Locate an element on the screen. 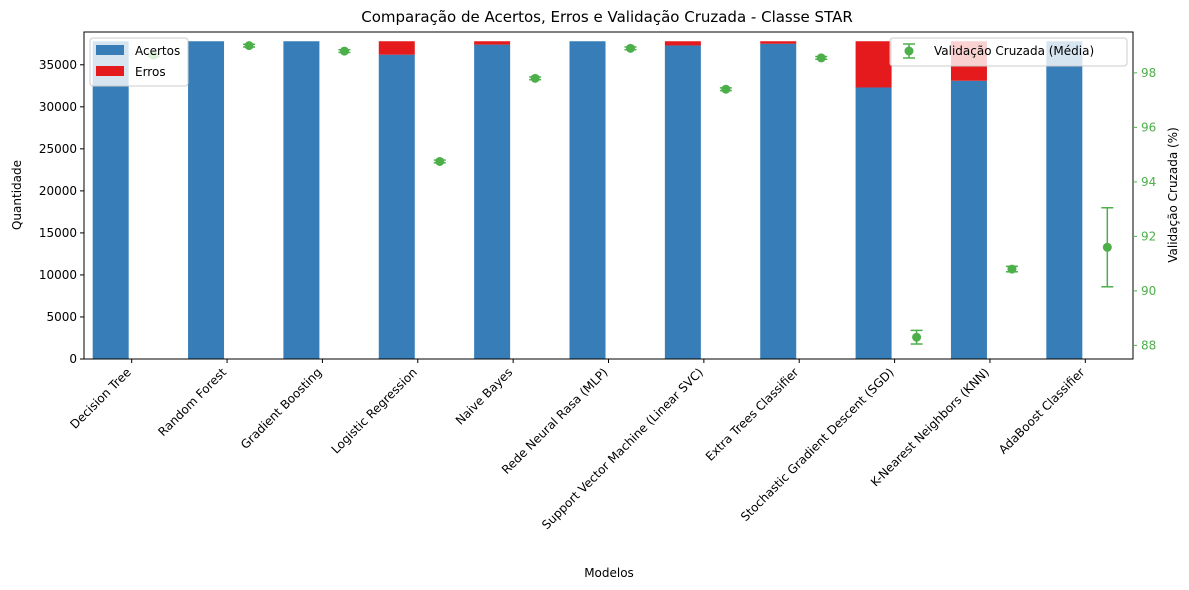 The image size is (1189, 590). y2-tick-label: 96 is located at coordinates (1148, 127).